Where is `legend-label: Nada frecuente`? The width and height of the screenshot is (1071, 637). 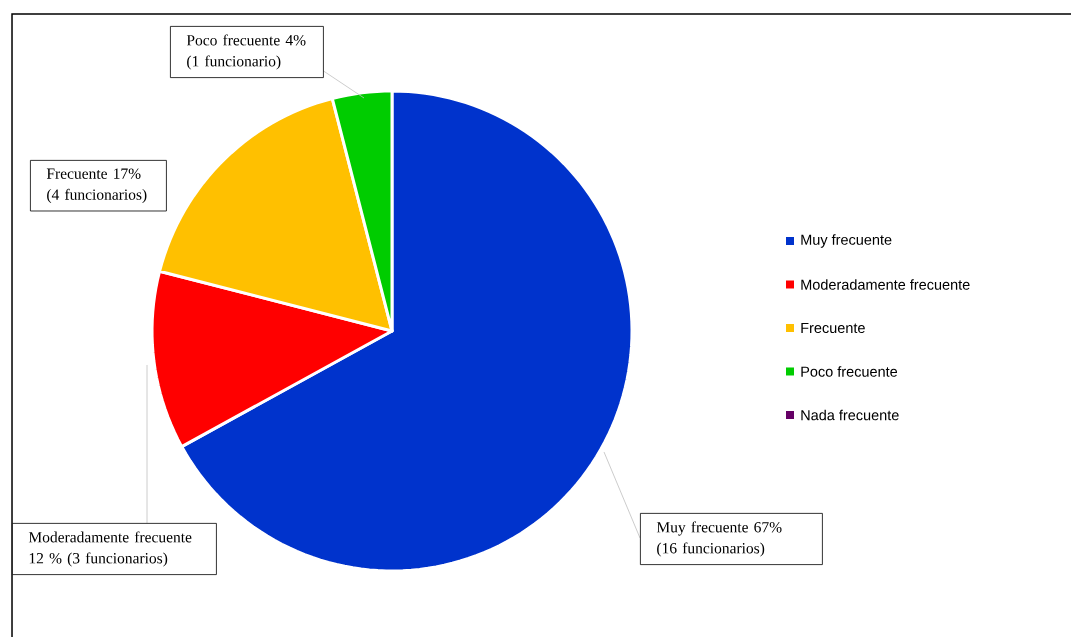 legend-label: Nada frecuente is located at coordinates (850, 415).